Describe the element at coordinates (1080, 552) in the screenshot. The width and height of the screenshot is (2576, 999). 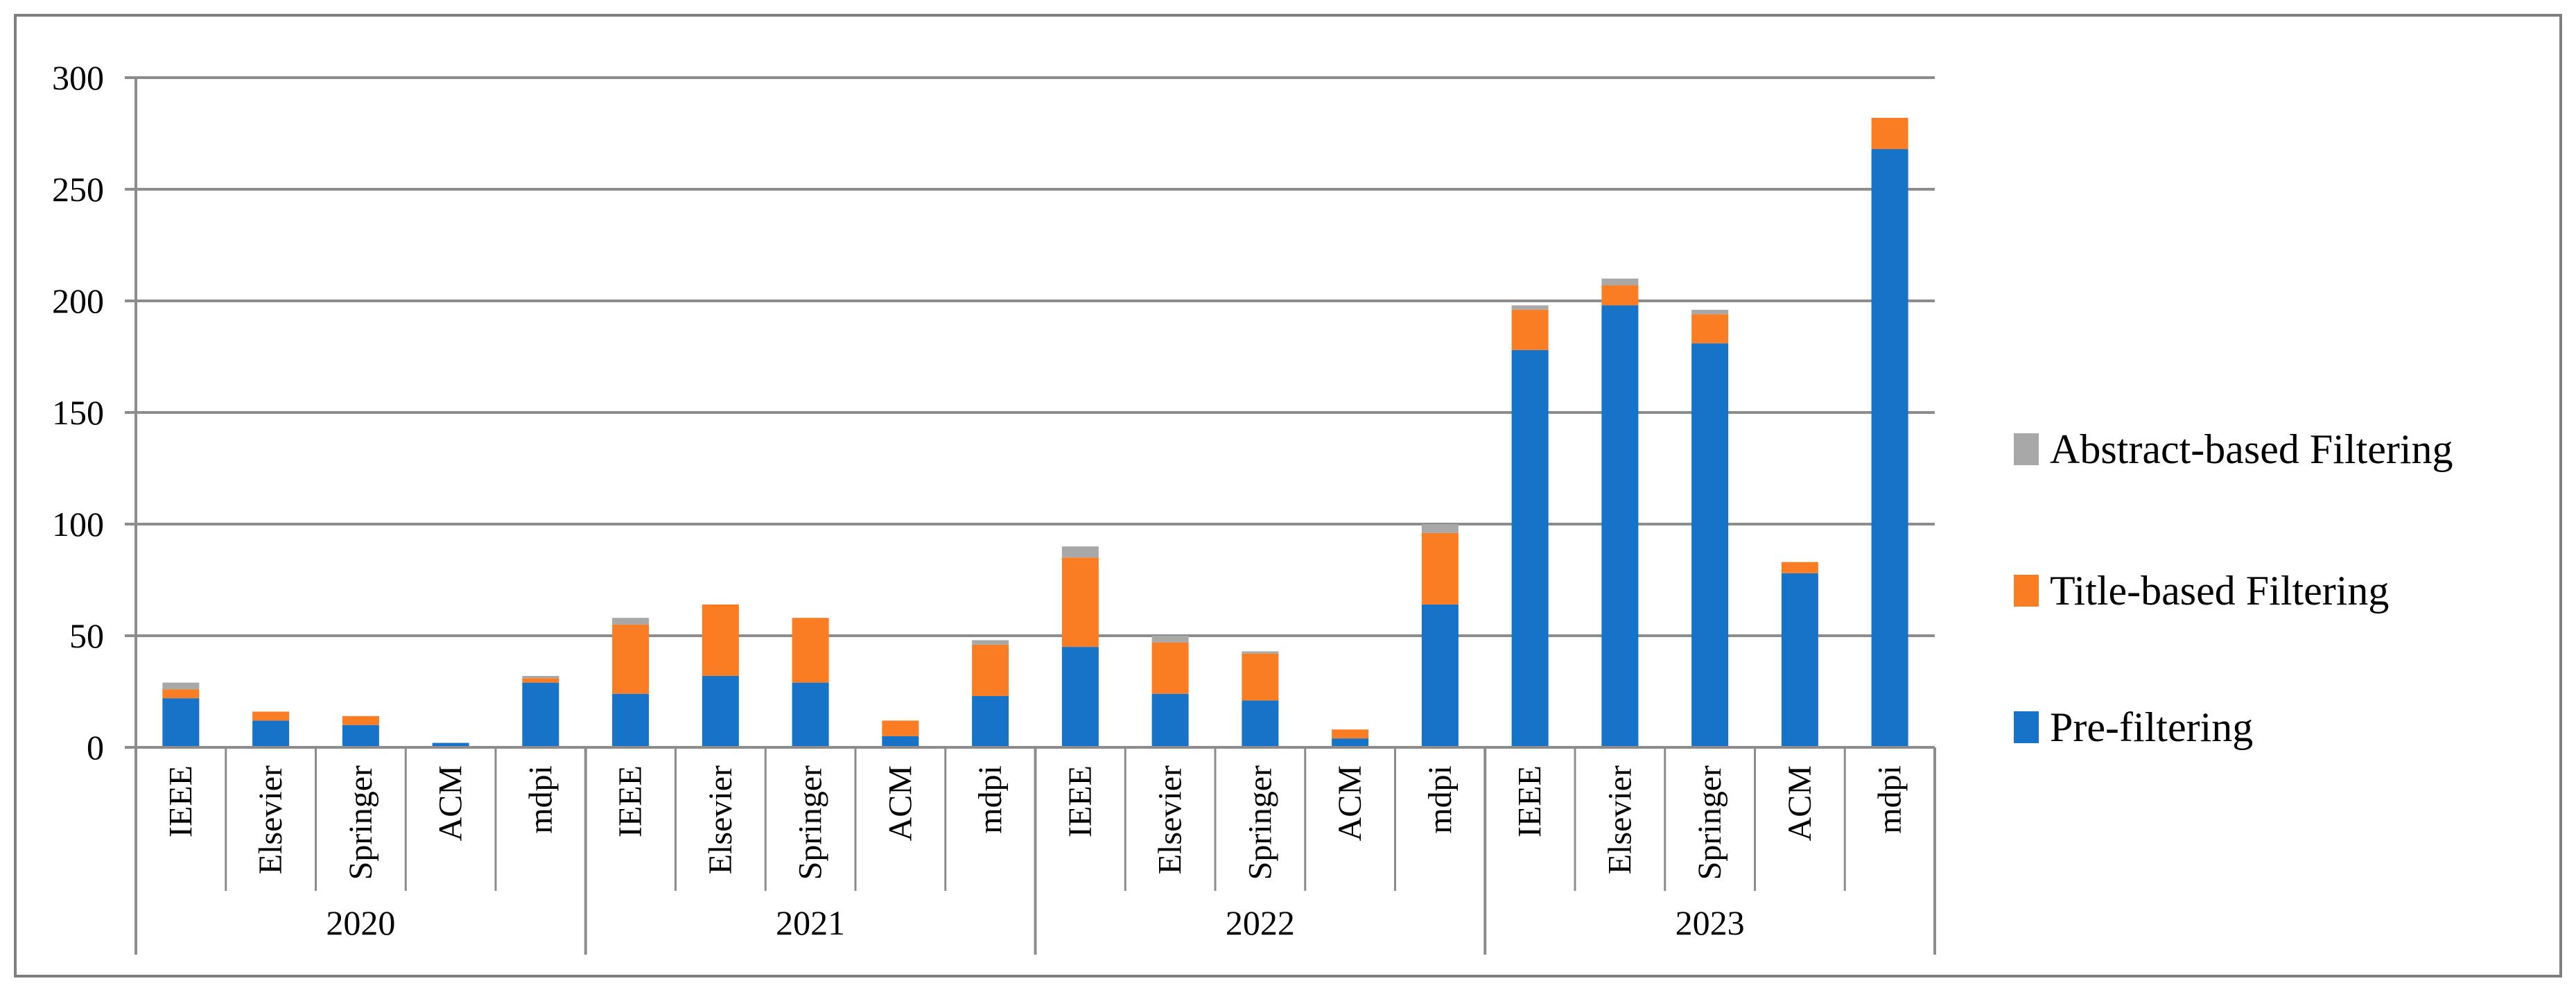
I see `bar-segment-2022-ieee-abstract-based-filtering` at that location.